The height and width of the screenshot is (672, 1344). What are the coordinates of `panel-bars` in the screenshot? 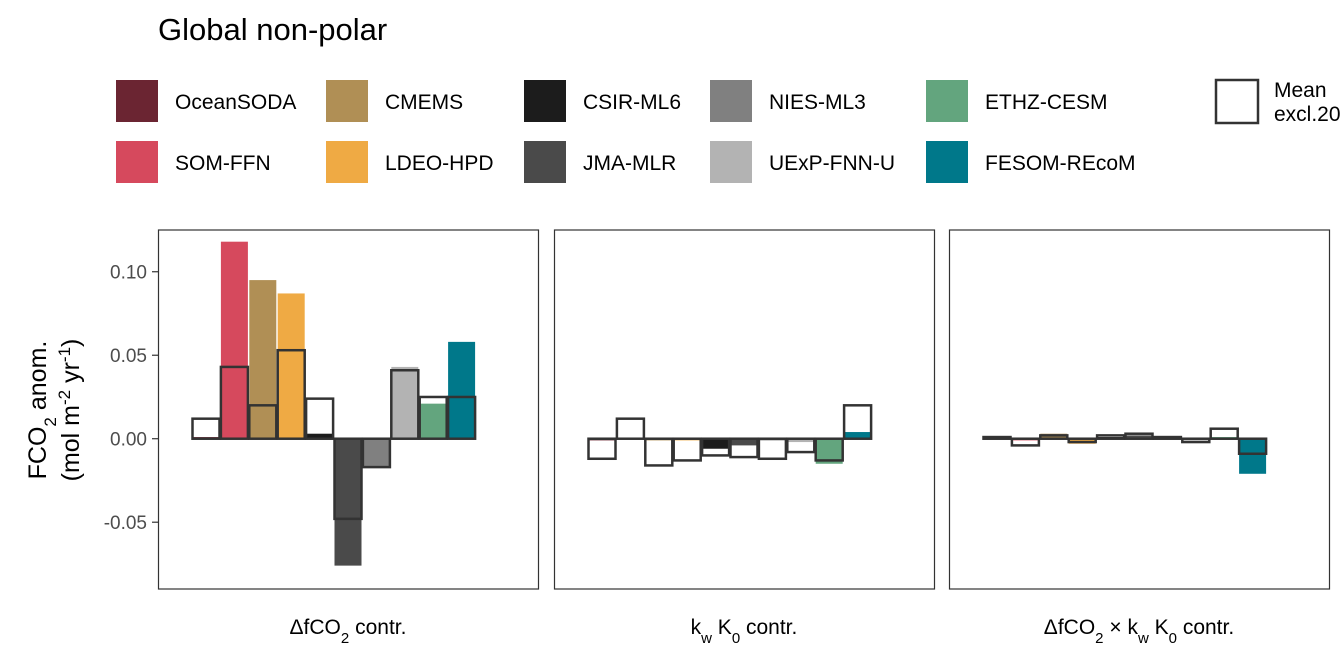 It's located at (334, 403).